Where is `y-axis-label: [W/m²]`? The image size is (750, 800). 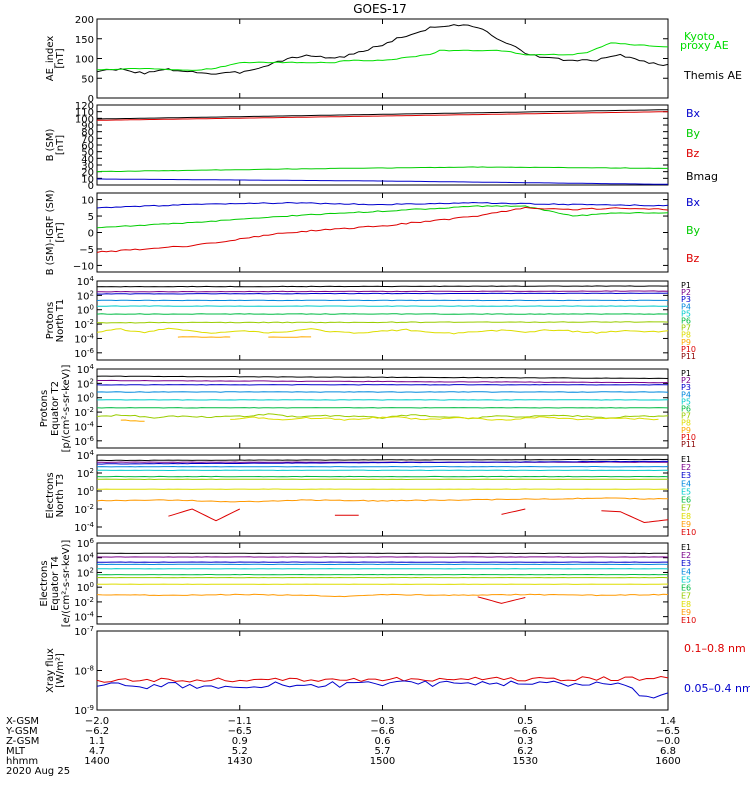 y-axis-label: [W/m²] is located at coordinates (60, 670).